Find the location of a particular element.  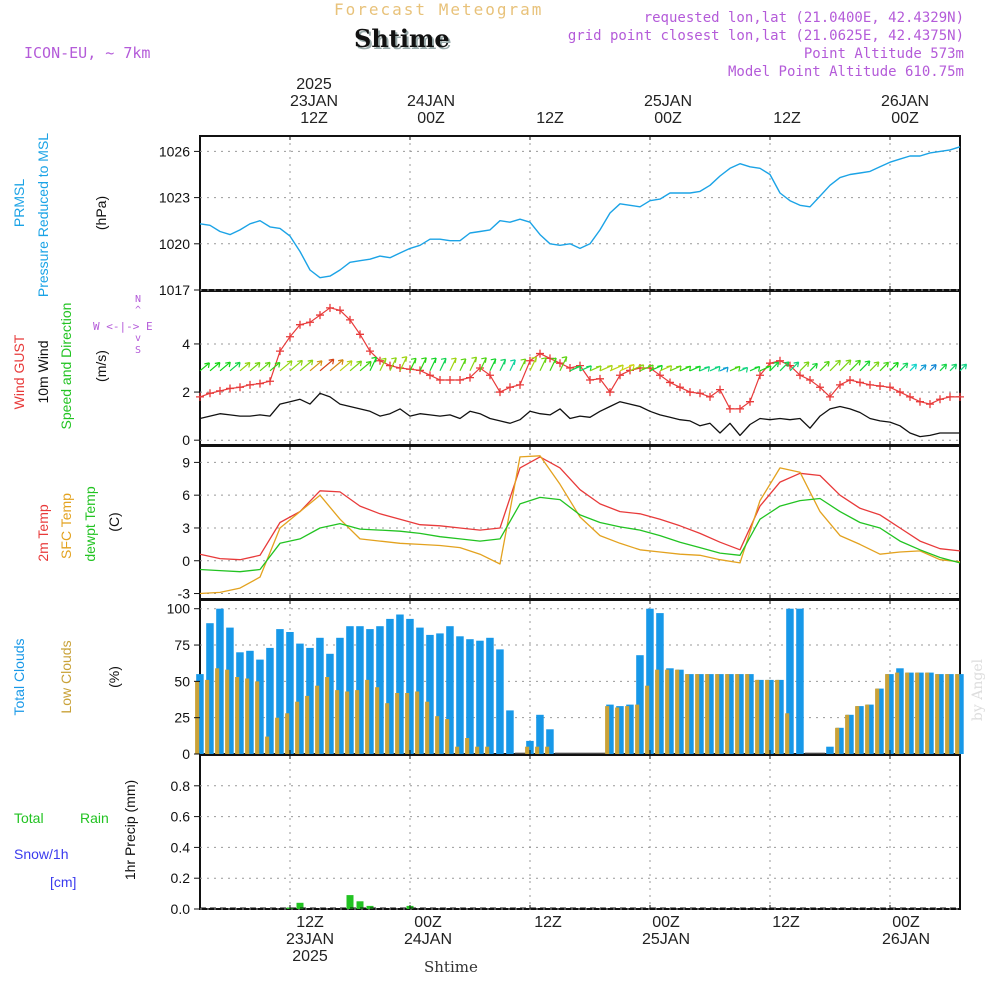

y-tick-label: 9 is located at coordinates (186, 462).